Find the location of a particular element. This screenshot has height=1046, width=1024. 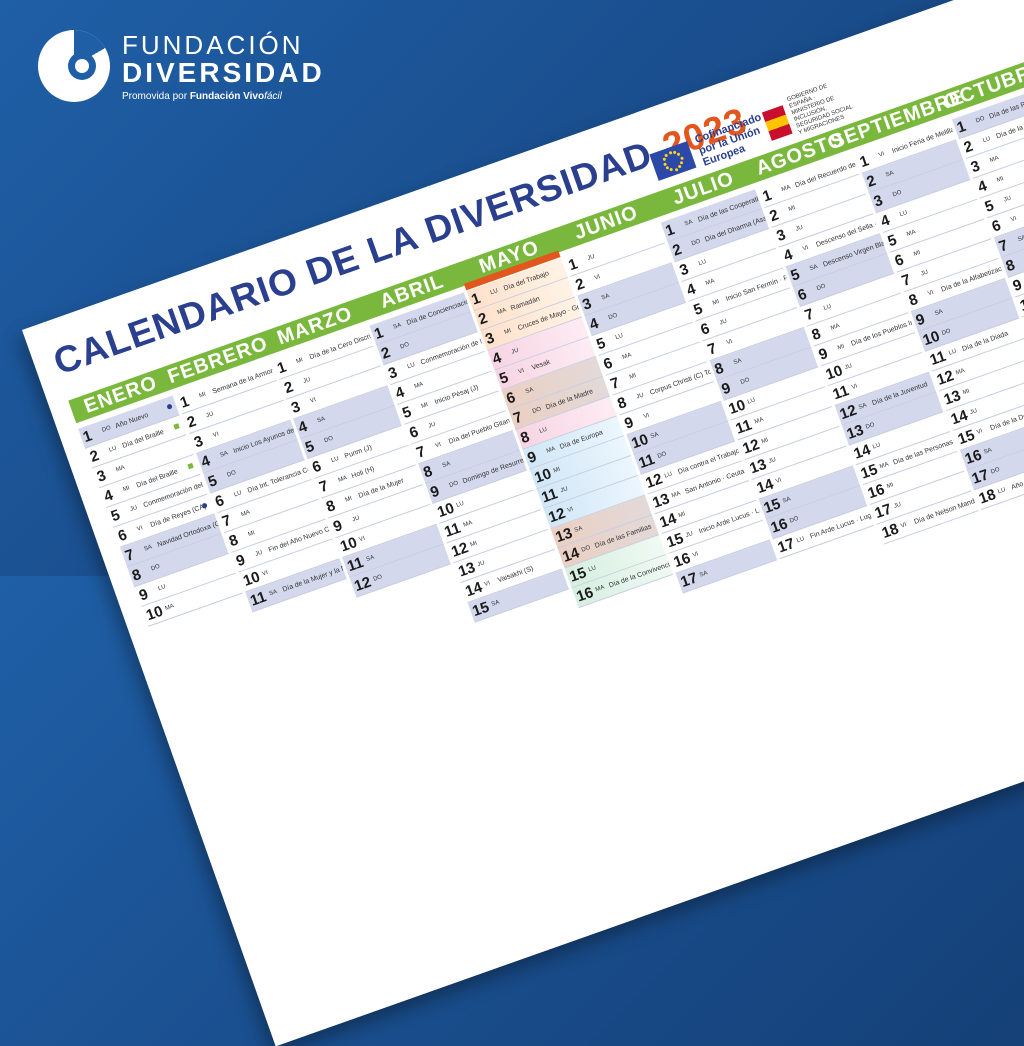

logo-line1: FUNDACIÓN is located at coordinates (213, 44).